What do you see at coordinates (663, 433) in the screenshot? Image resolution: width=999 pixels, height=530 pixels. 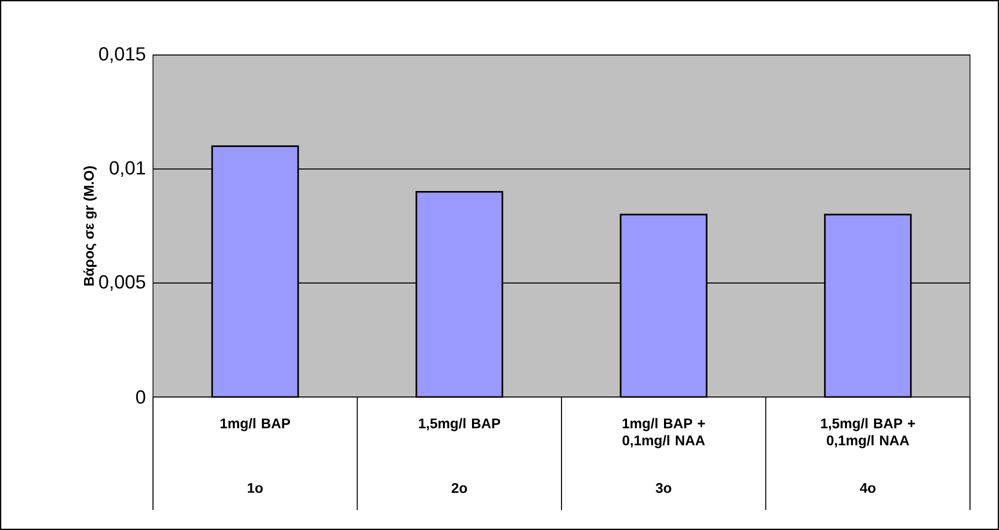 I see `x-tick-label: 1mg/l BAP + 0,1mg/l NAA` at bounding box center [663, 433].